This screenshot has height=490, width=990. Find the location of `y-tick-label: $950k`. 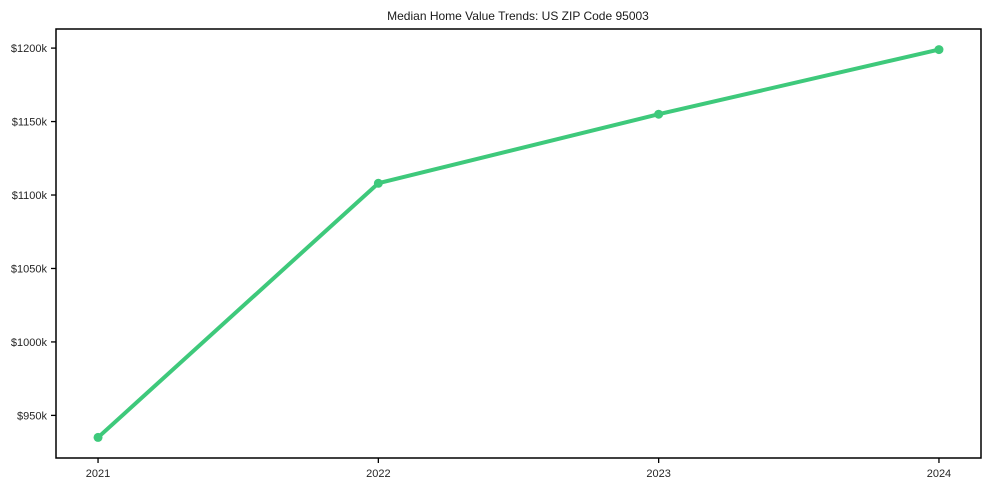

y-tick-label: $950k is located at coordinates (32, 416).